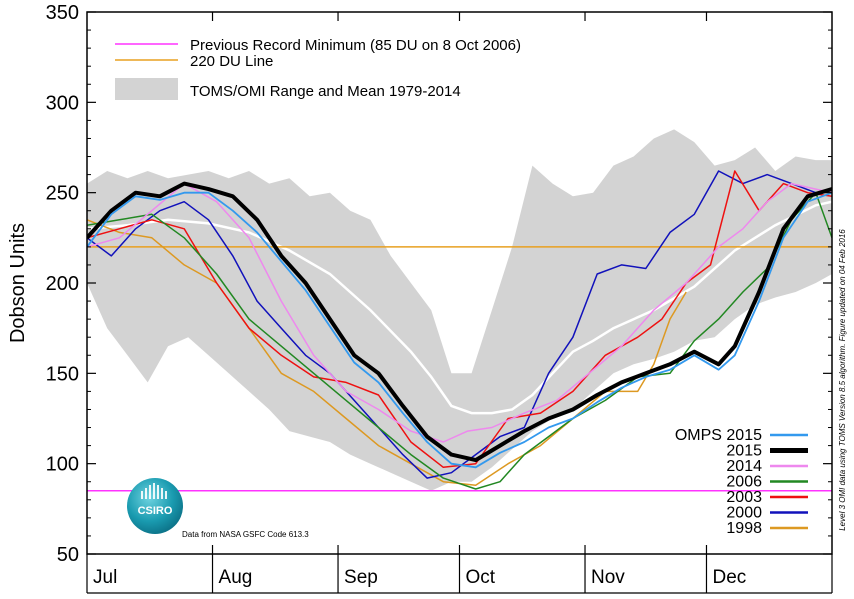  I want to click on csiro-logo-text: CSIRO, so click(155, 511).